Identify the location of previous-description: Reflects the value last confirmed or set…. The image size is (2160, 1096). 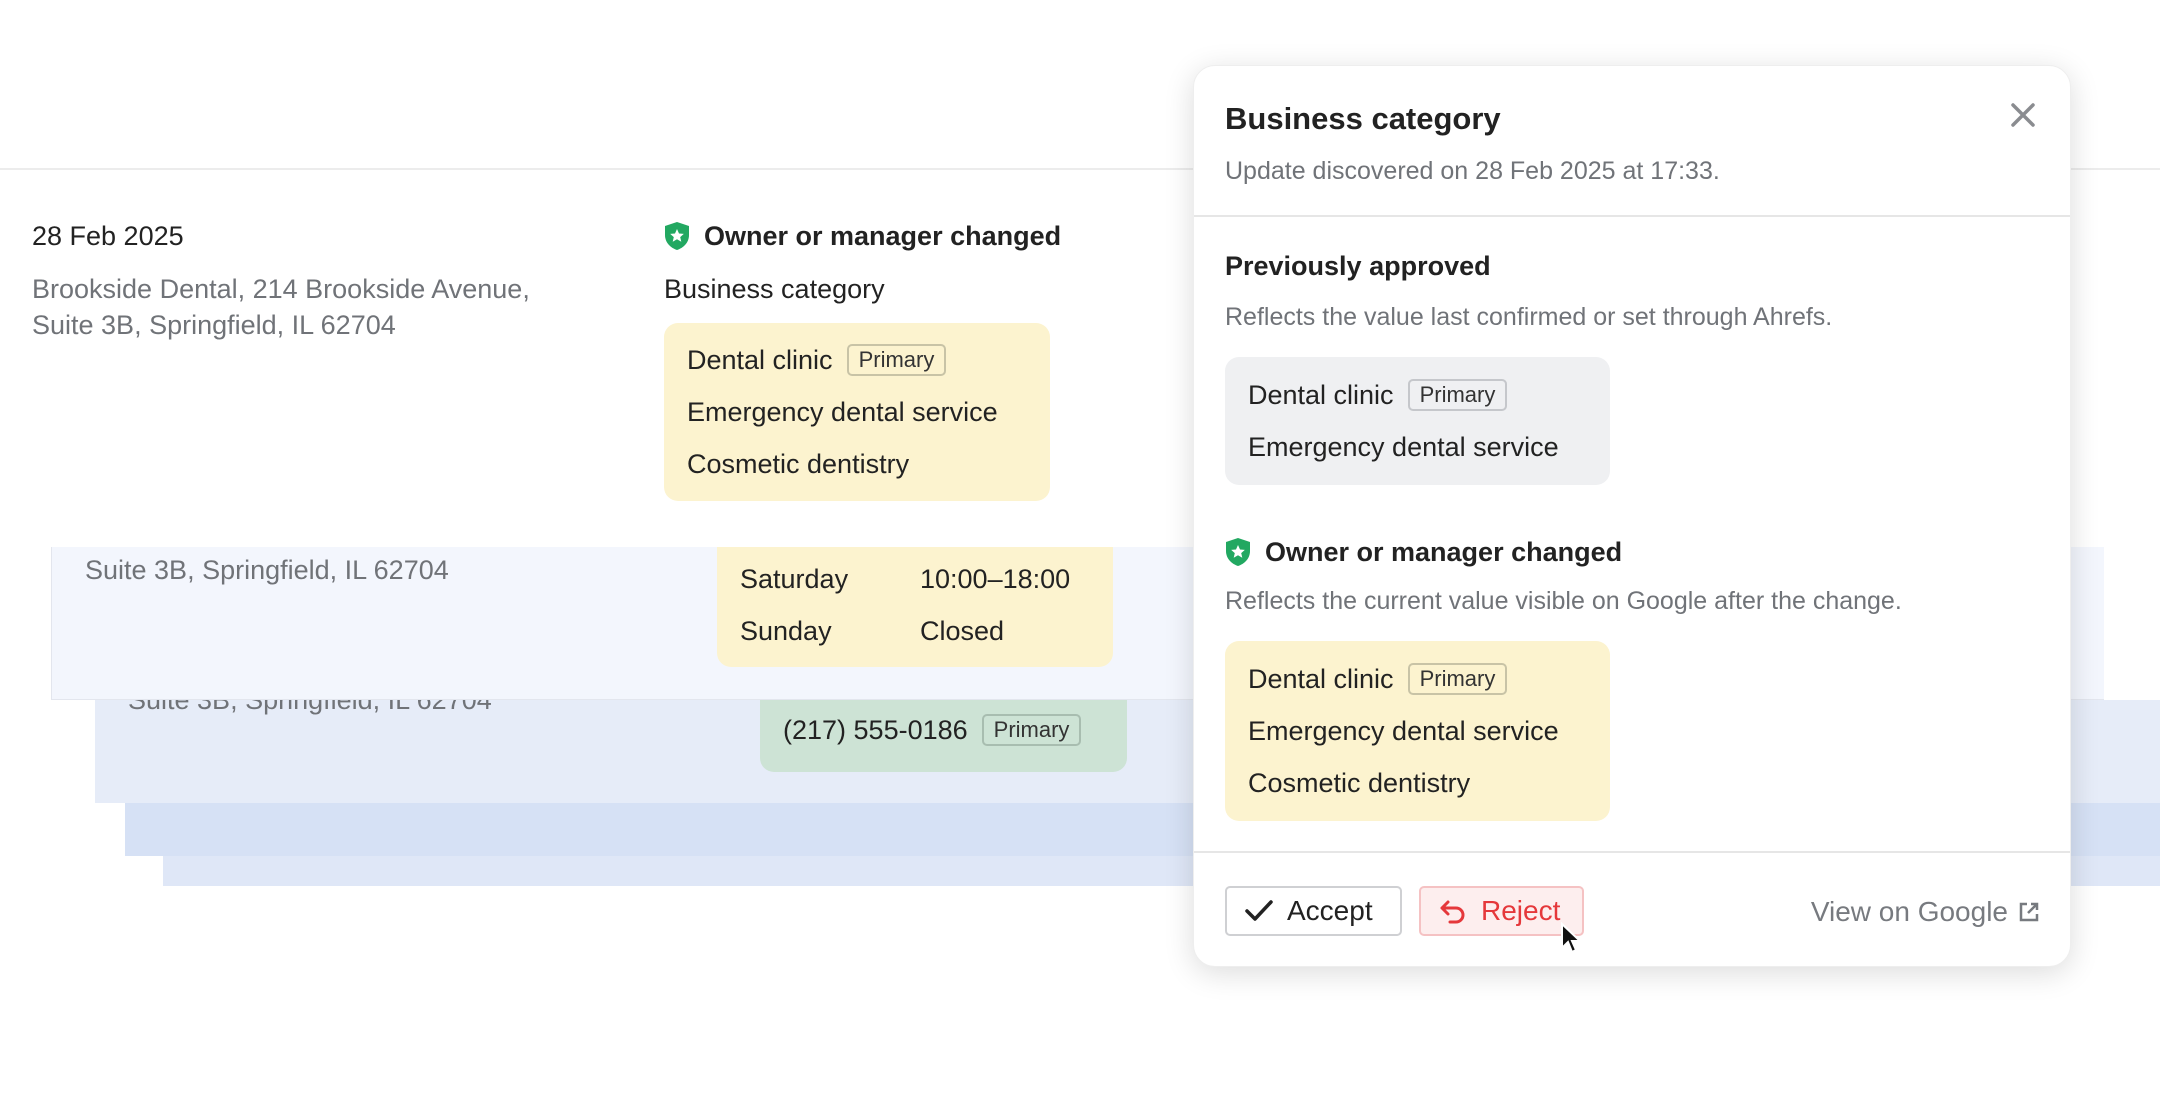
(1529, 317).